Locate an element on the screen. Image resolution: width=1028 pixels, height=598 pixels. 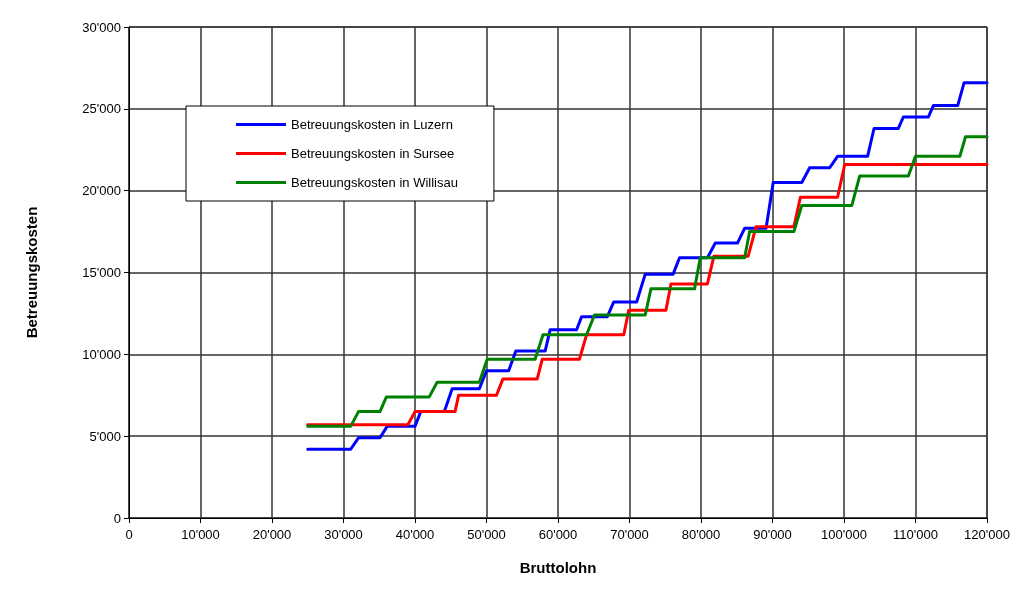
legend-label: Betreuungskosten in Willisau is located at coordinates (374, 182).